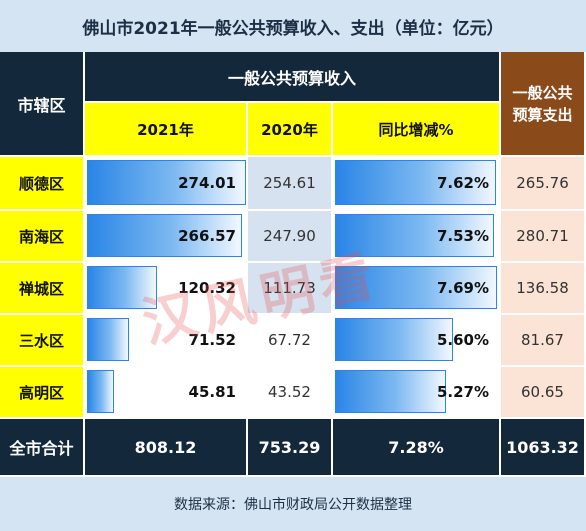 This screenshot has width=586, height=531. What do you see at coordinates (543, 448) in the screenshot?
I see `total-expenditure: 1063.32` at bounding box center [543, 448].